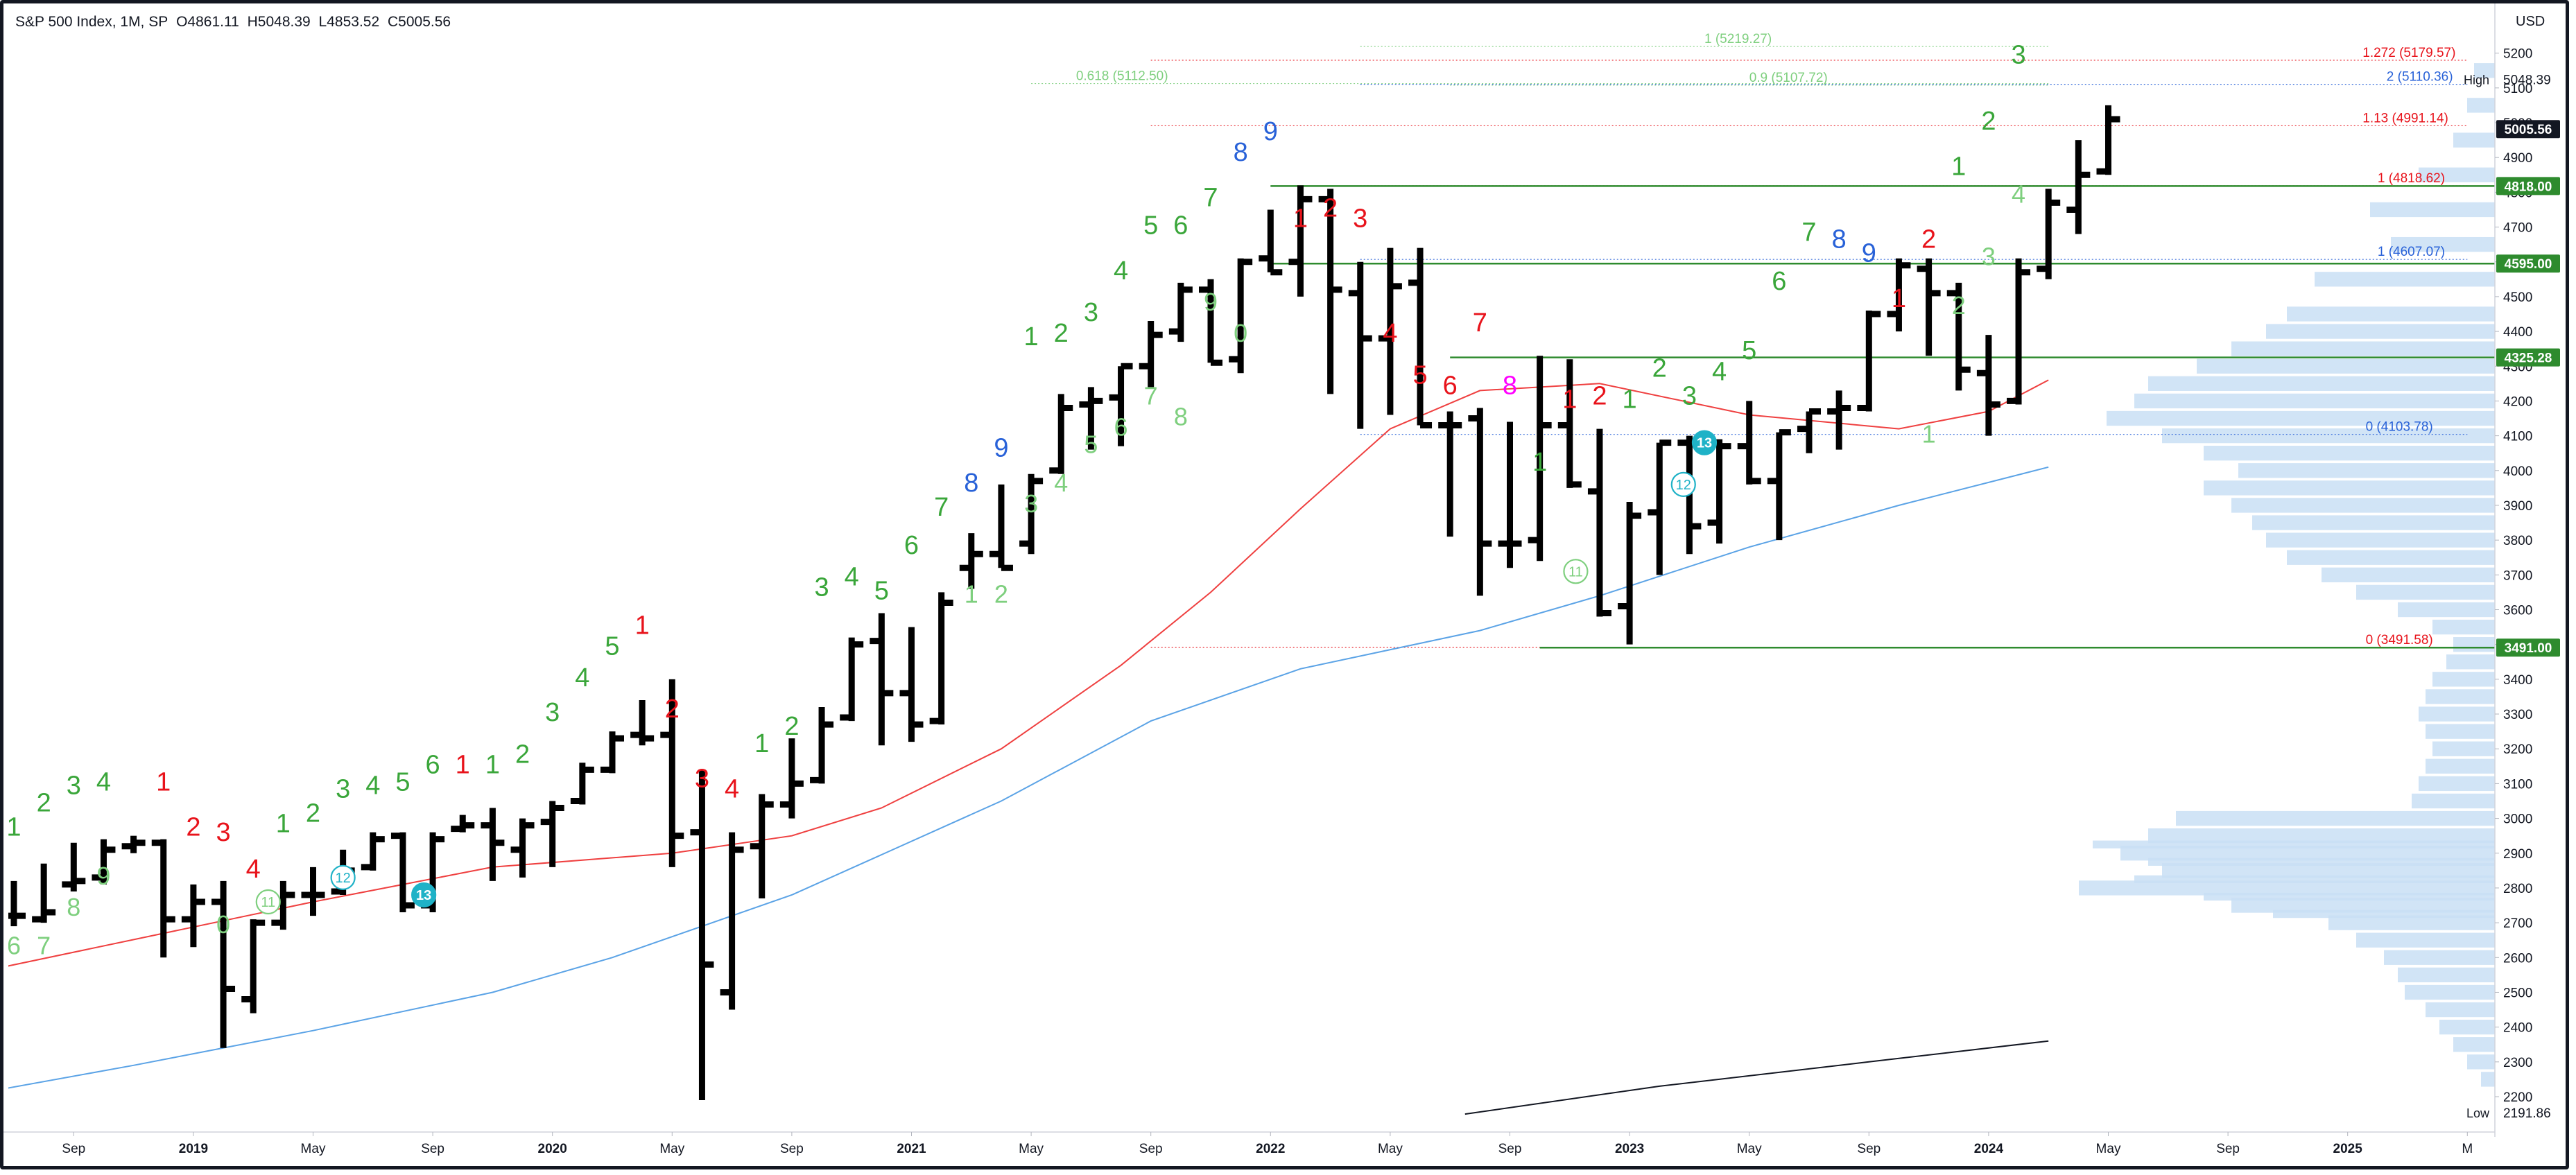  Describe the element at coordinates (91, 22) in the screenshot. I see `symbol-label: S&P 500 Index, 1M, SP` at that location.